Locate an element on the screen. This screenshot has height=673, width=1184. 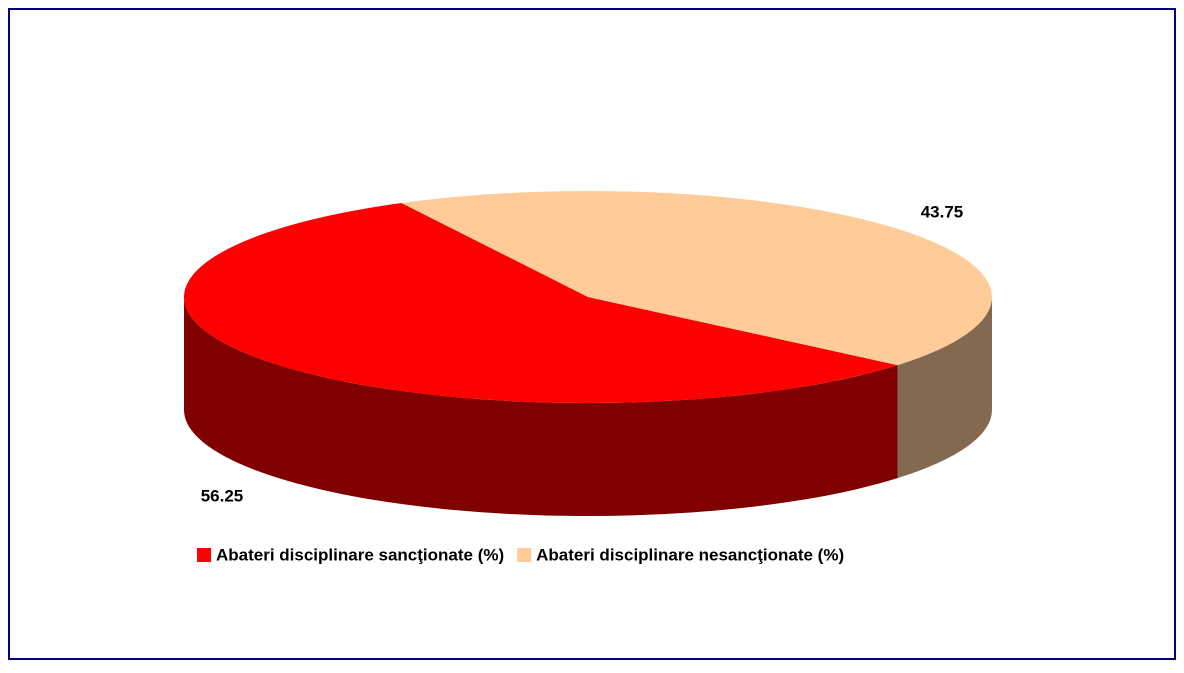
slice-side is located at coordinates (944, 388).